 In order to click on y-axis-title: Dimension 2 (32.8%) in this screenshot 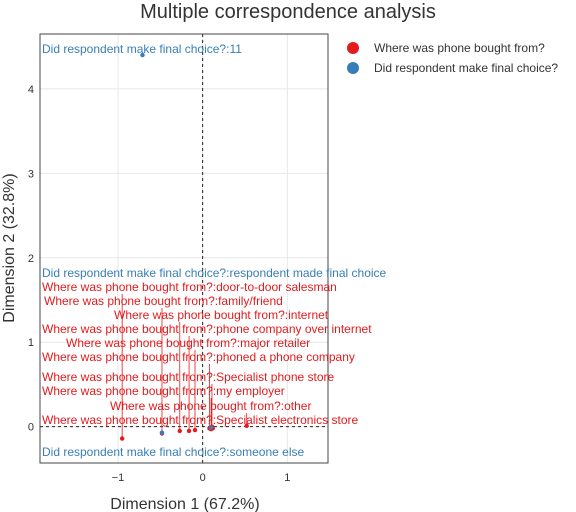, I will do `click(9, 247)`.